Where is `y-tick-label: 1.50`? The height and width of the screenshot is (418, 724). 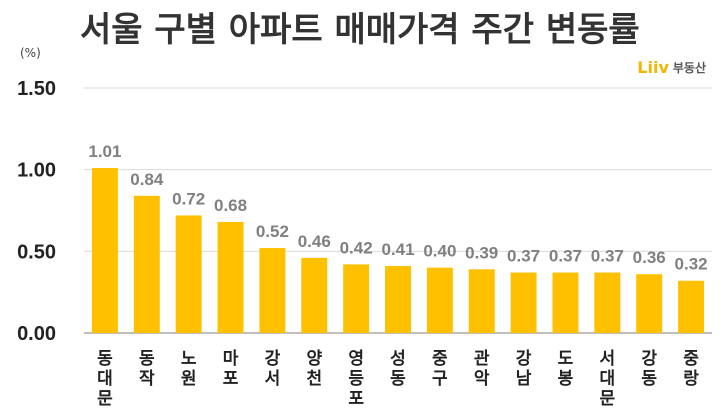 y-tick-label: 1.50 is located at coordinates (36, 89).